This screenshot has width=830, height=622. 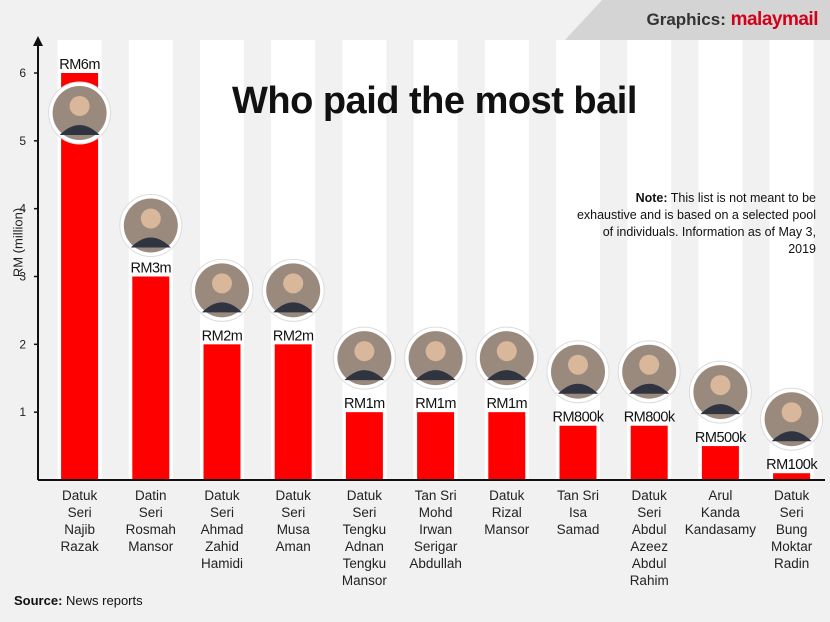 What do you see at coordinates (686, 19) in the screenshot?
I see `credit-prefix: Graphics:` at bounding box center [686, 19].